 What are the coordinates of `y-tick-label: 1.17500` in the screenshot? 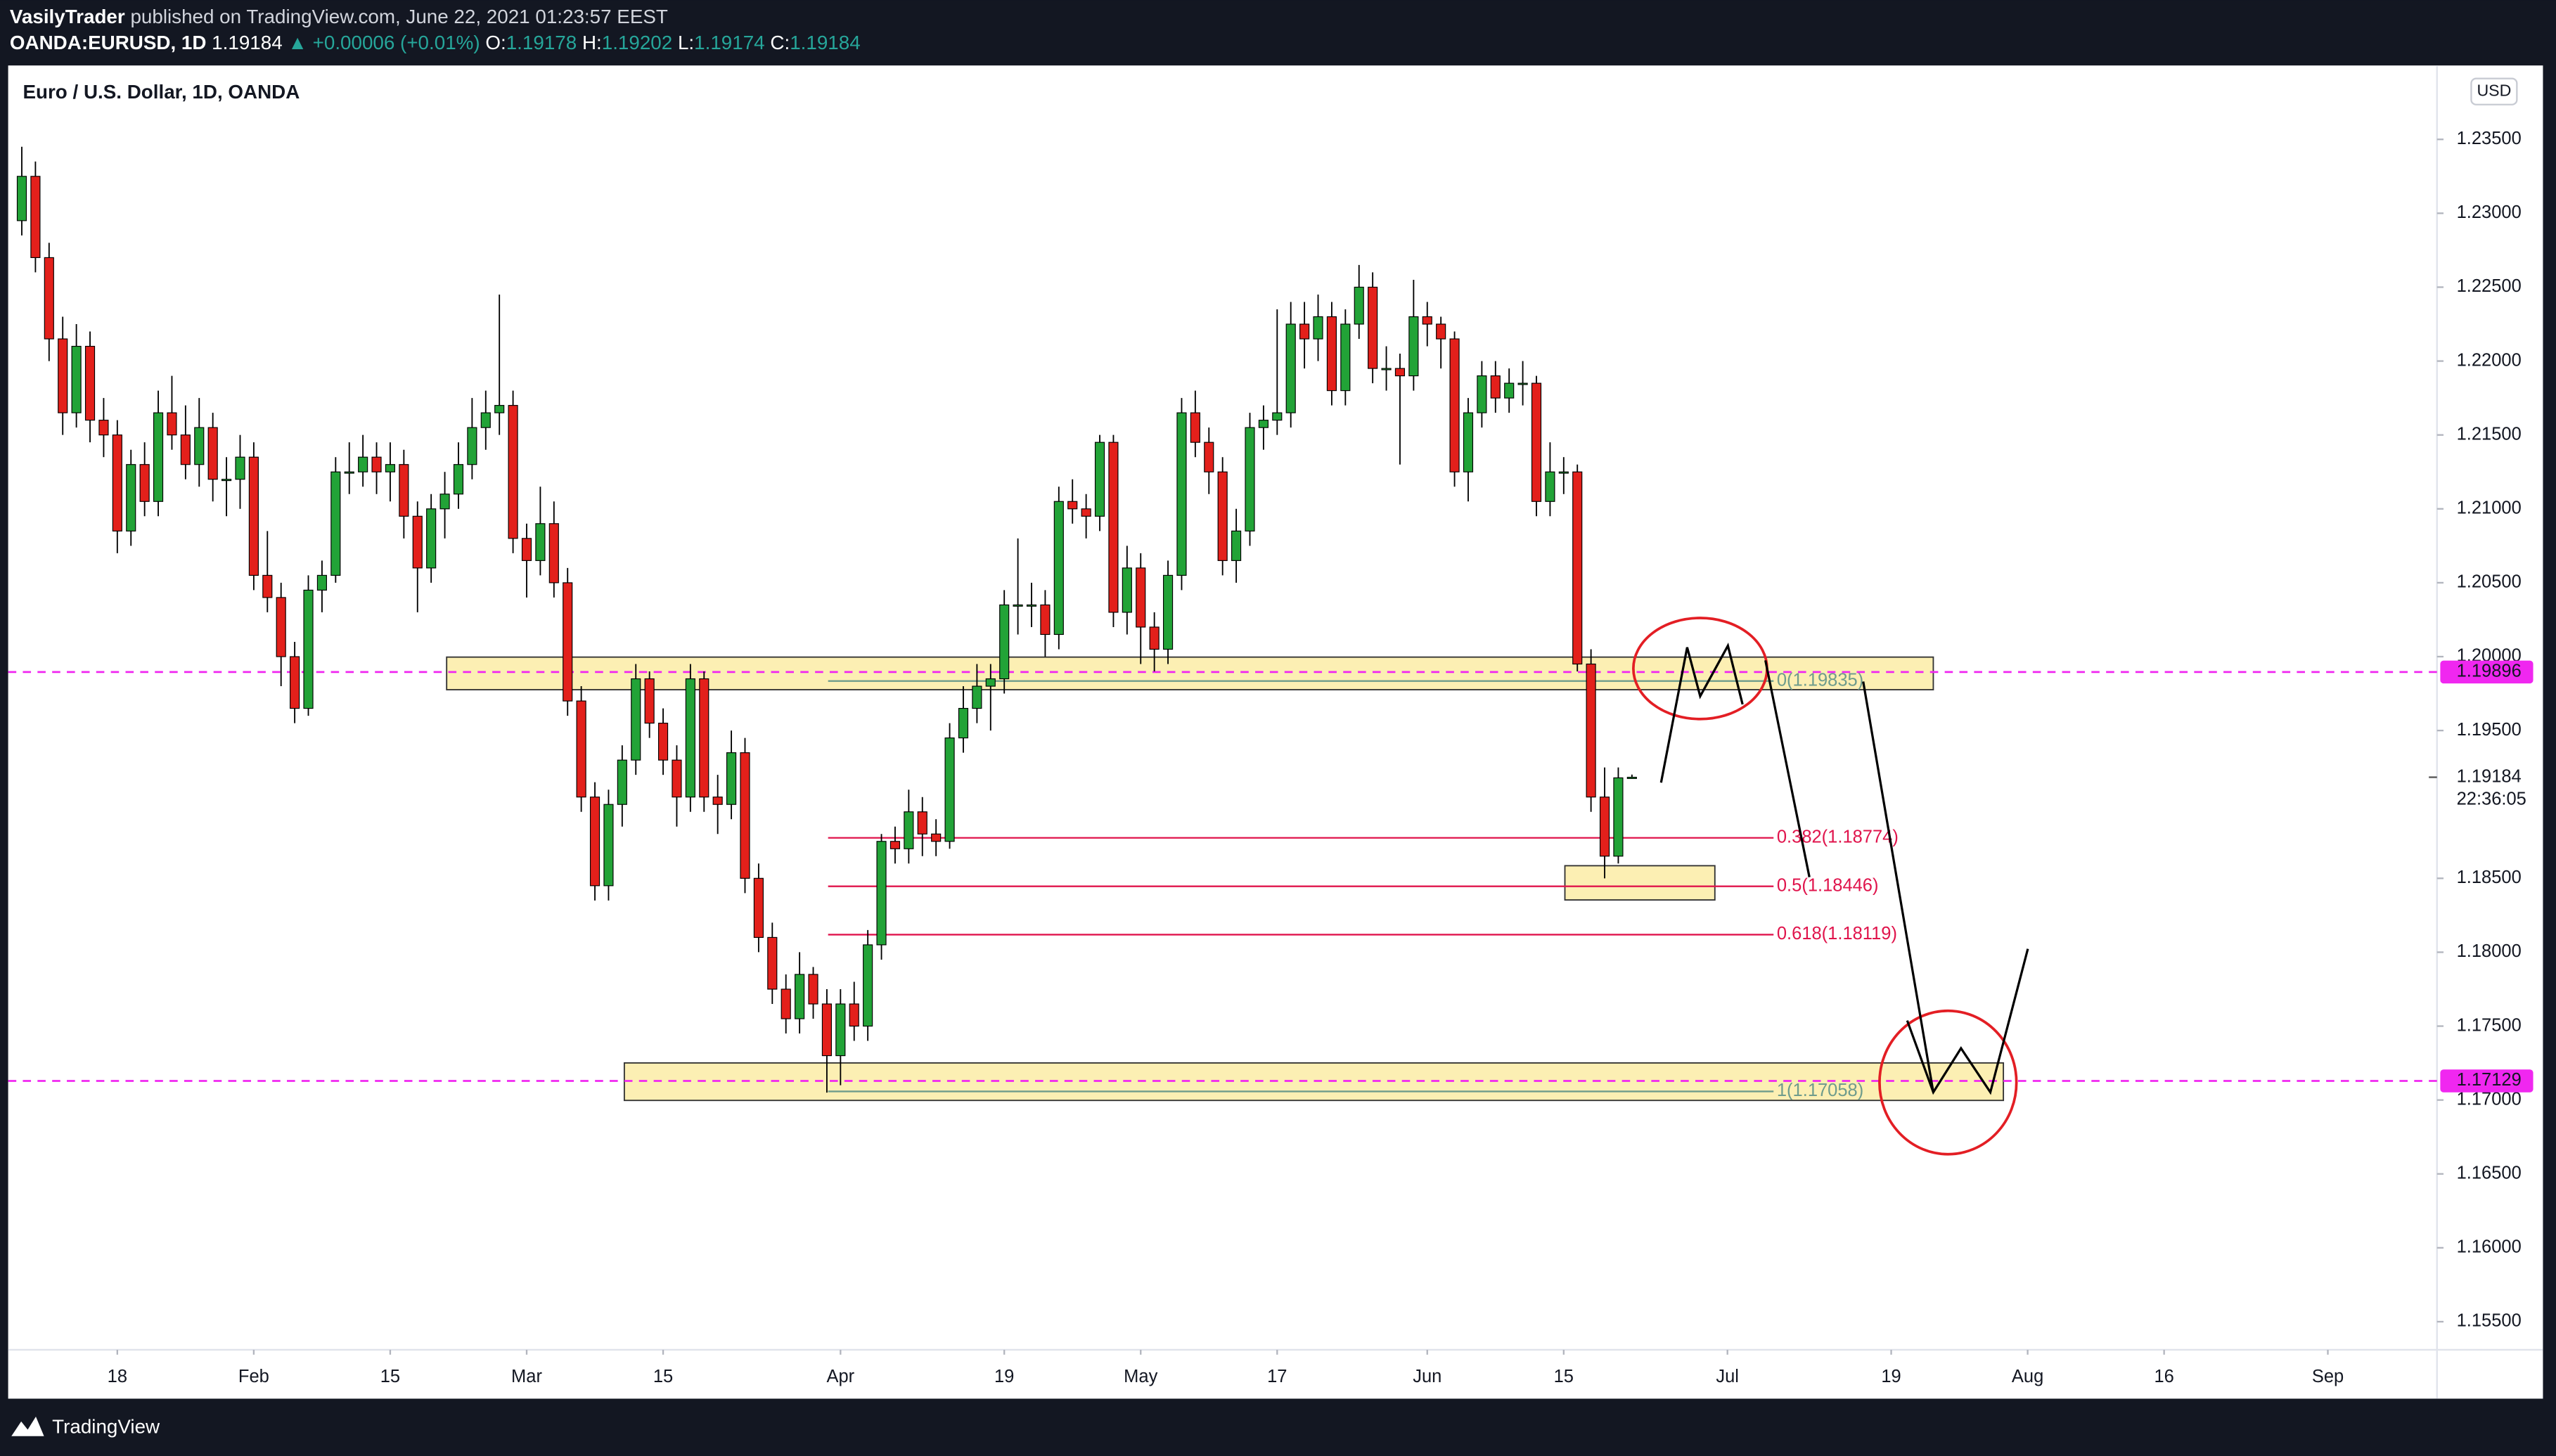 It's located at (2489, 1025).